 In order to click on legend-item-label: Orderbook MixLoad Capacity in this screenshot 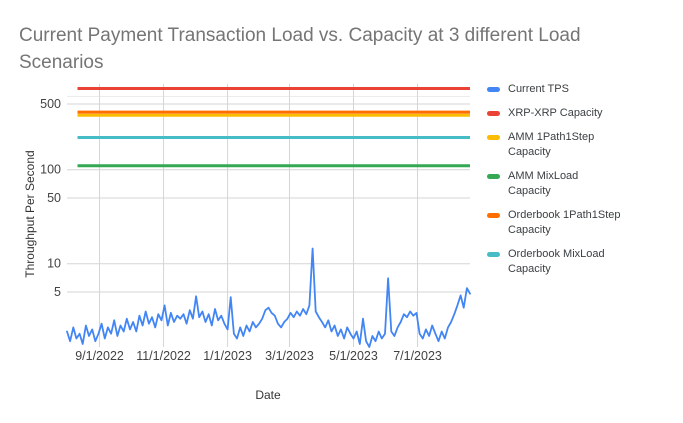, I will do `click(556, 261)`.